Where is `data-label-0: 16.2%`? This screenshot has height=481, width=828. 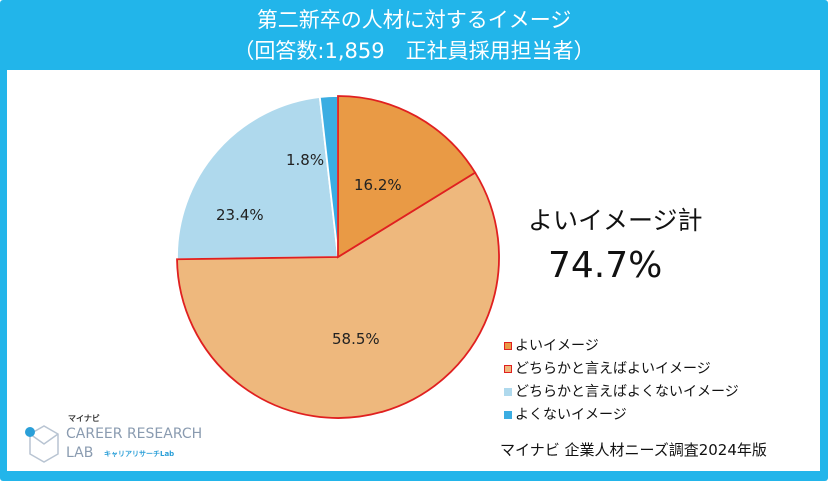 data-label-0: 16.2% is located at coordinates (378, 185).